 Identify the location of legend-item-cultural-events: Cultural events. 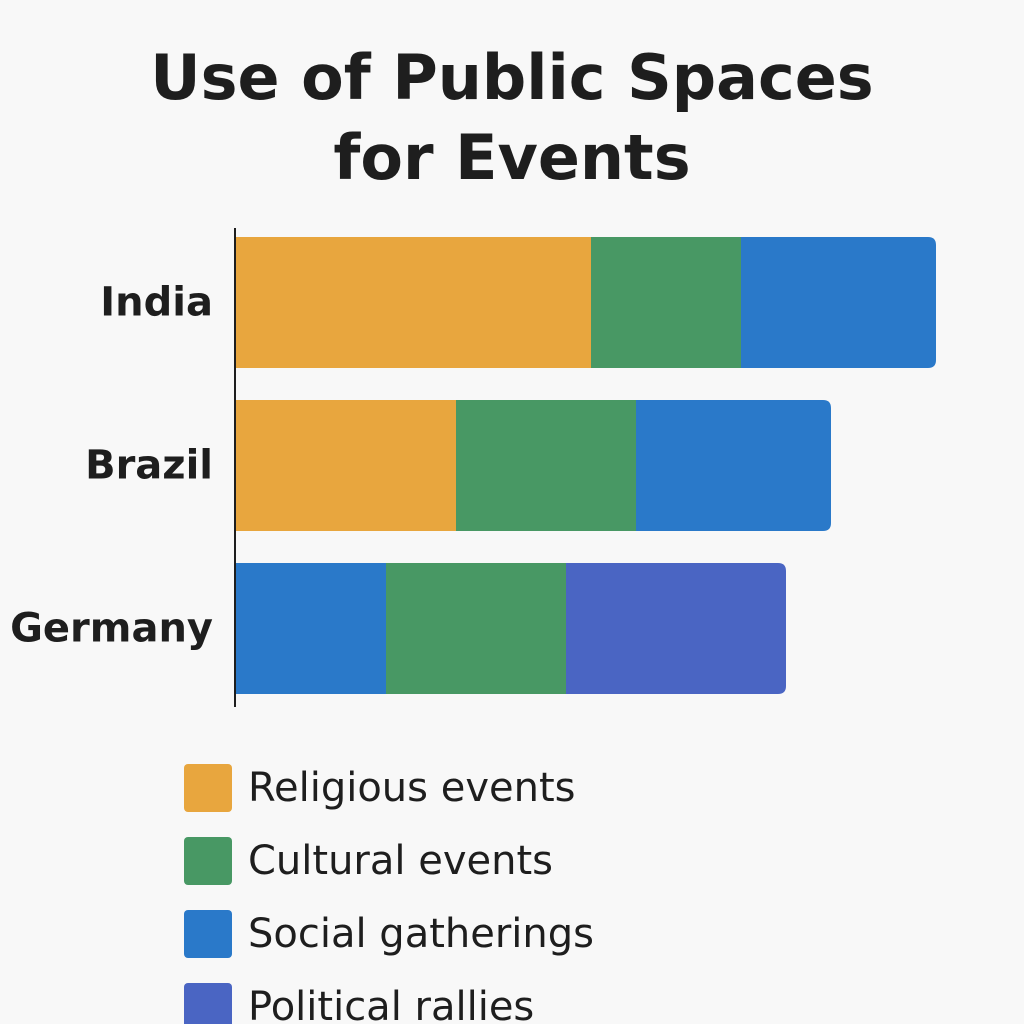
(389, 861).